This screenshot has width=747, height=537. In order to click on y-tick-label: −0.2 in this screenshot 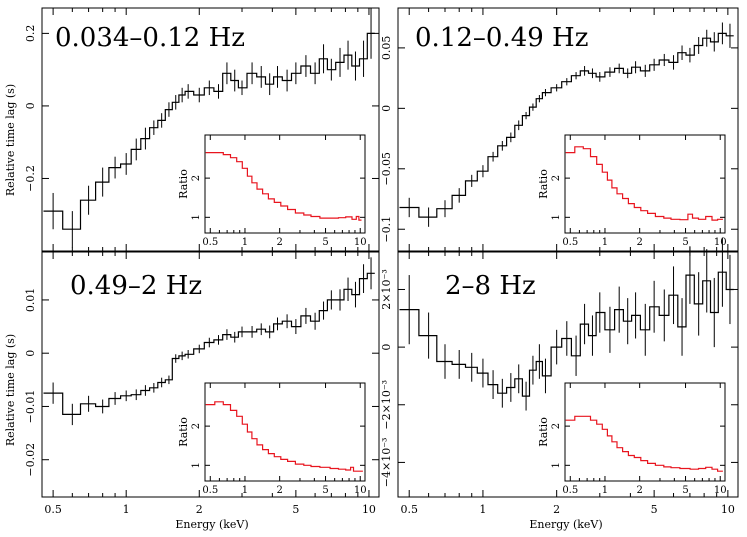, I will do `click(30, 178)`.